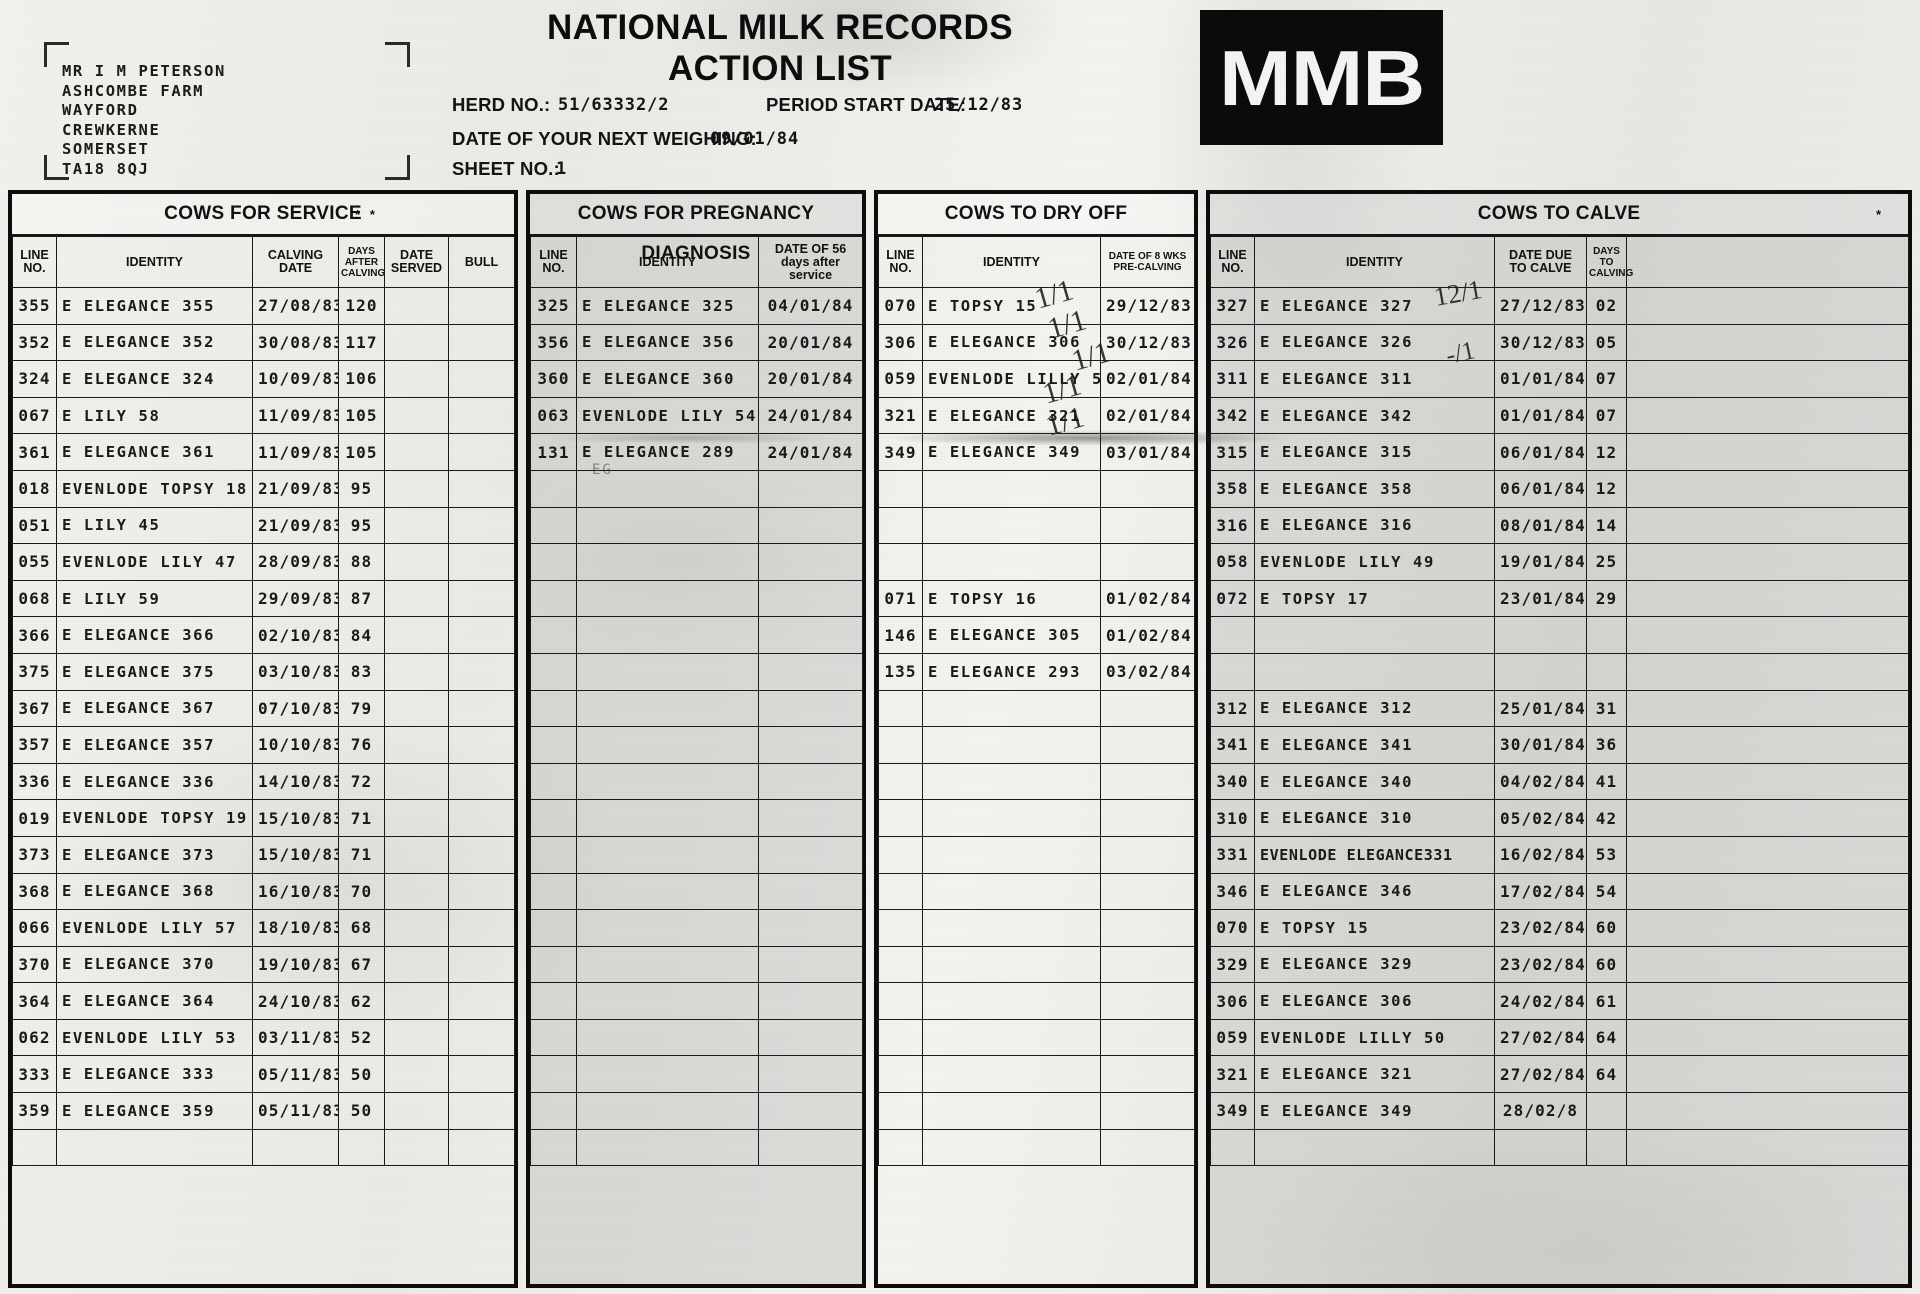 This screenshot has width=1920, height=1294. What do you see at coordinates (1606, 781) in the screenshot?
I see `cell-days-to-calving: 41` at bounding box center [1606, 781].